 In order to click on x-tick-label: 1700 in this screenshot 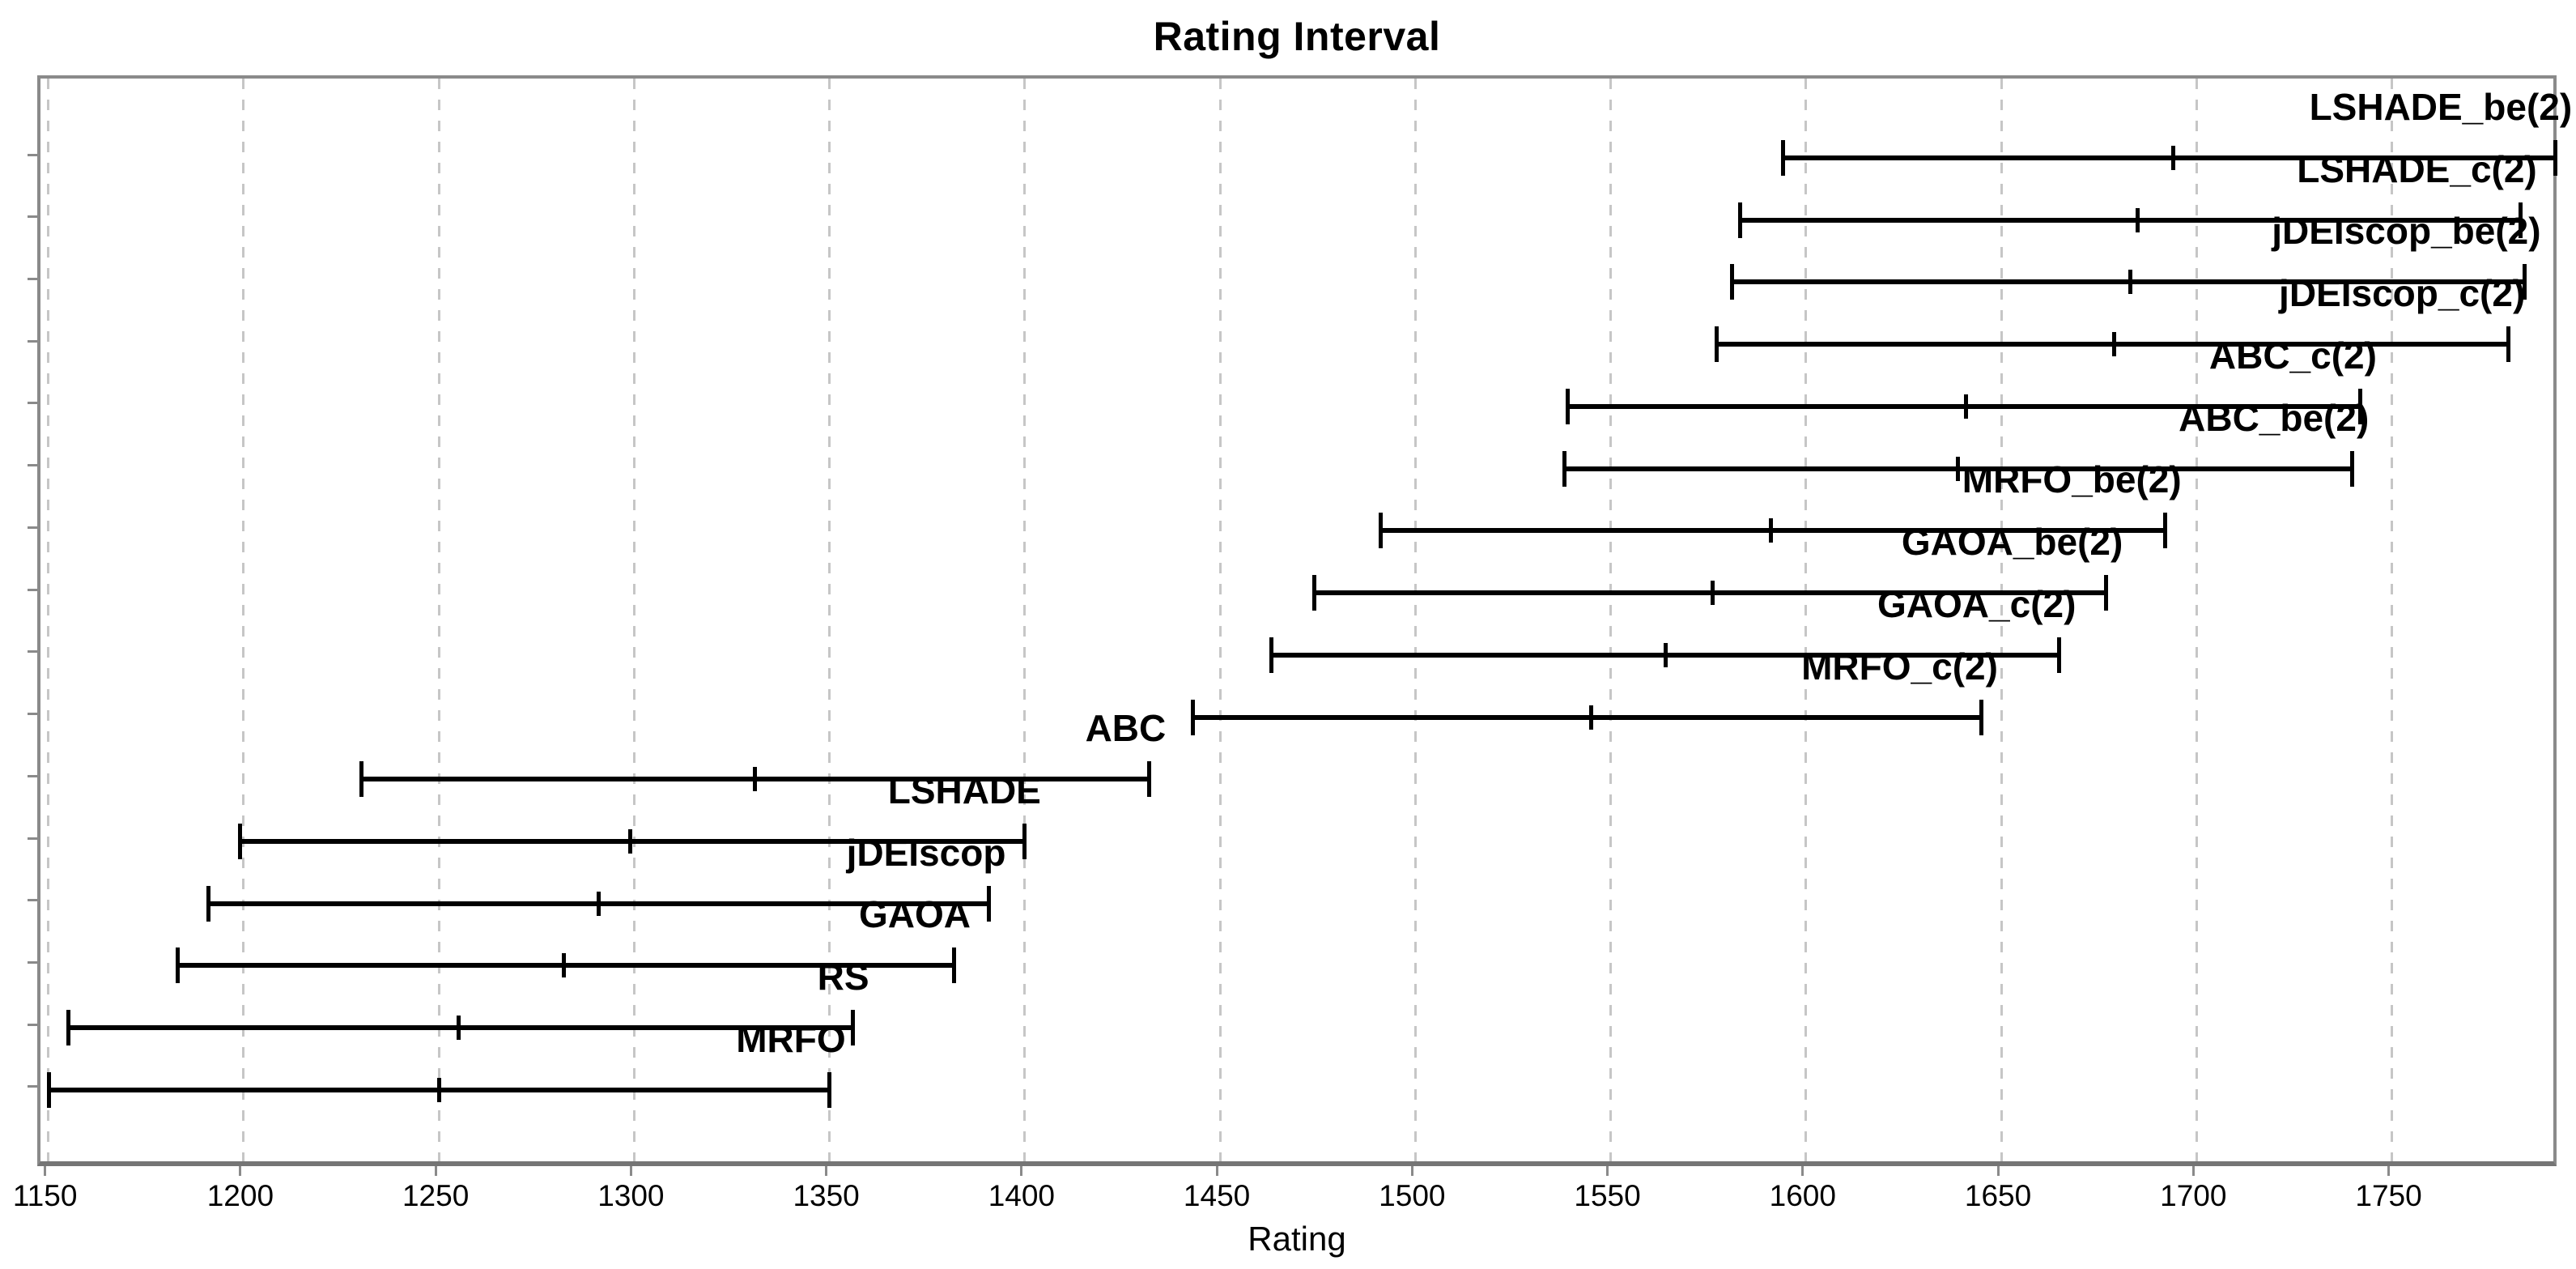, I will do `click(2194, 1195)`.